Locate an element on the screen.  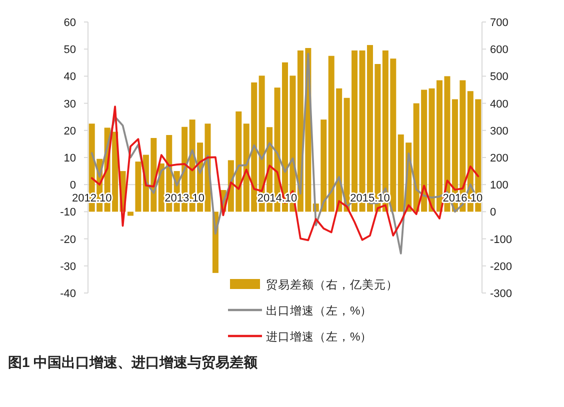
y2-tick-label: 100 is located at coordinates (499, 186).